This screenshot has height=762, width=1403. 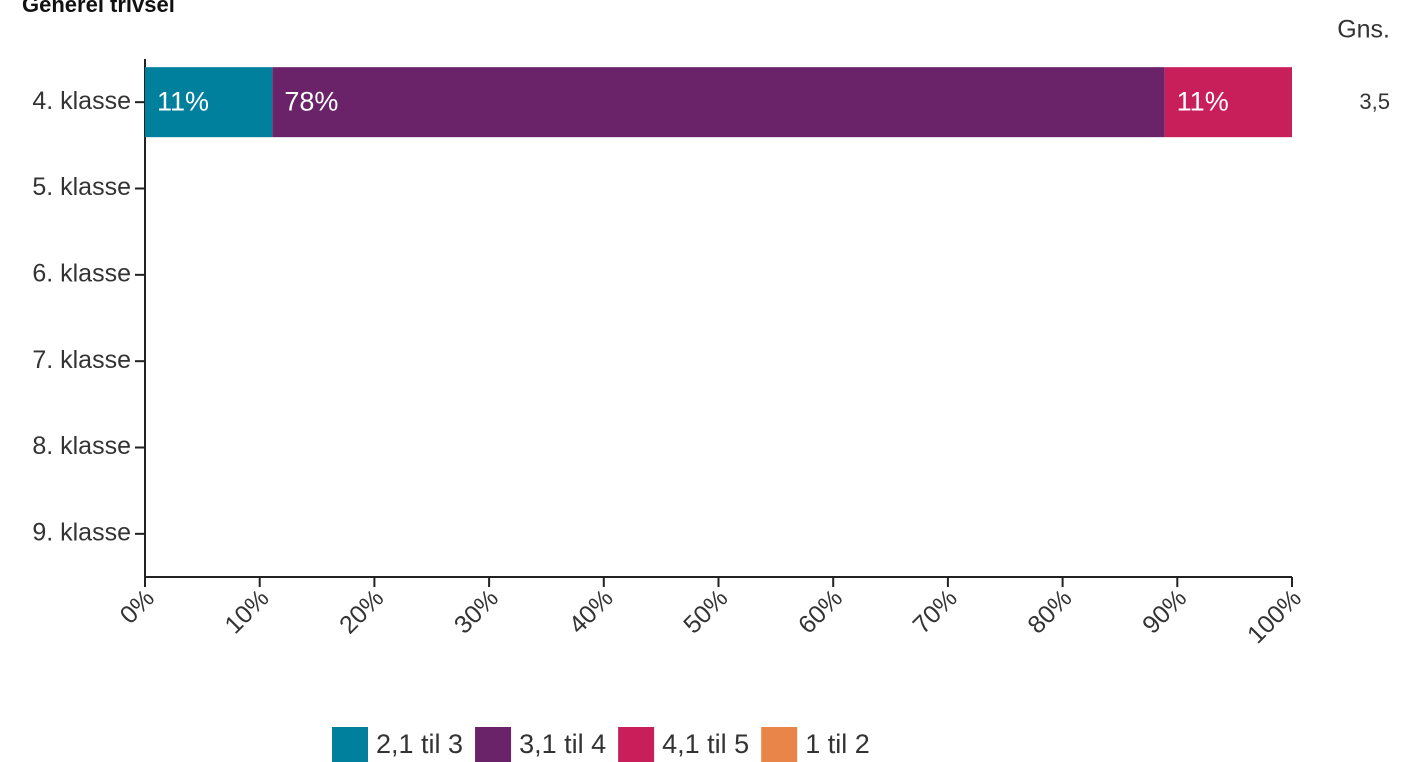 What do you see at coordinates (820, 611) in the screenshot?
I see `x-tick-label: 60%` at bounding box center [820, 611].